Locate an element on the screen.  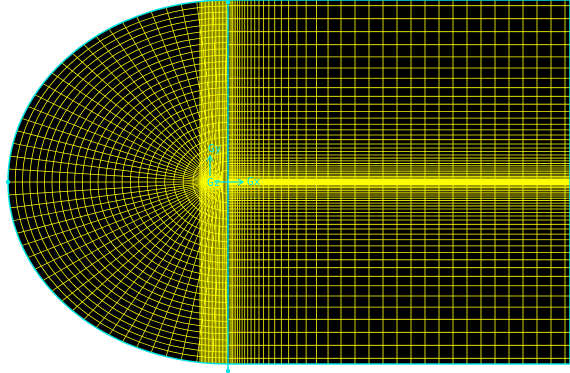
y-axis-label: Gy is located at coordinates (215, 148).